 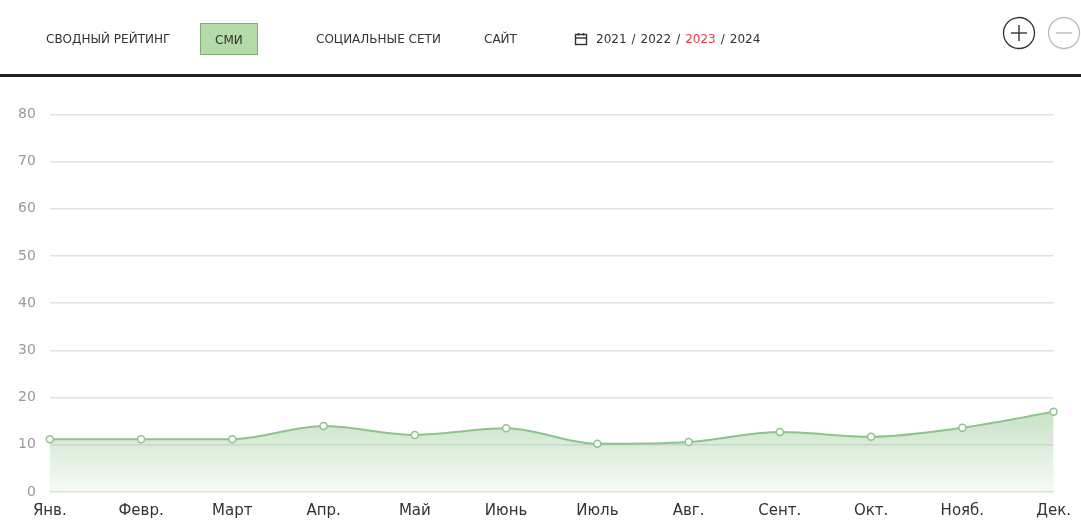 What do you see at coordinates (26, 254) in the screenshot?
I see `y-tick-label: 50` at bounding box center [26, 254].